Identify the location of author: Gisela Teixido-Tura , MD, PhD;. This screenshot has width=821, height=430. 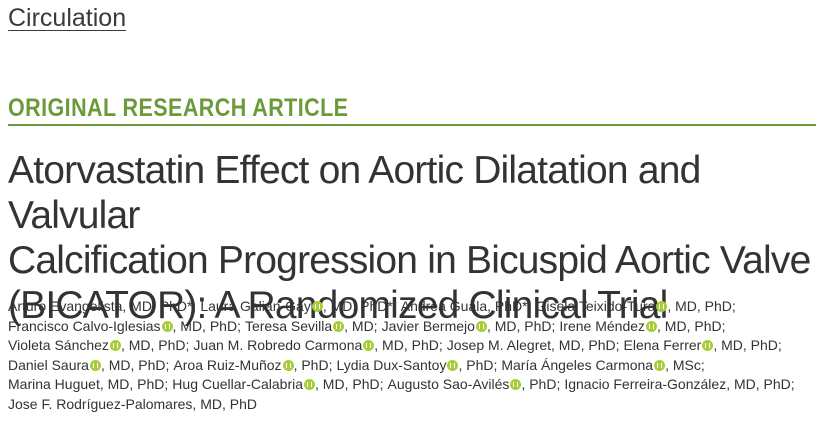
(636, 306).